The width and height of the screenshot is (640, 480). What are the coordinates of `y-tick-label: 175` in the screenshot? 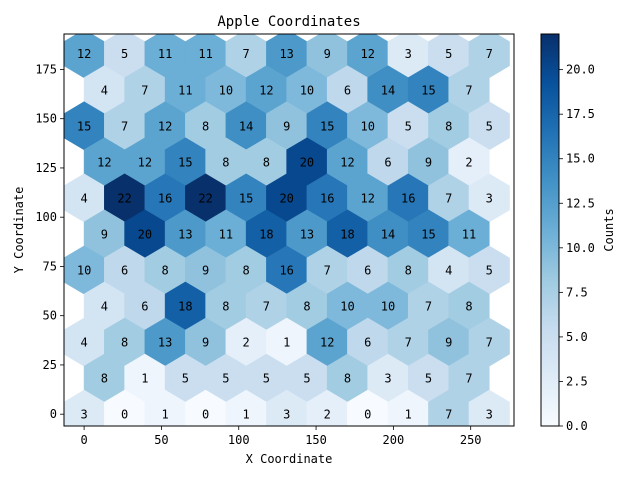 It's located at (46, 69).